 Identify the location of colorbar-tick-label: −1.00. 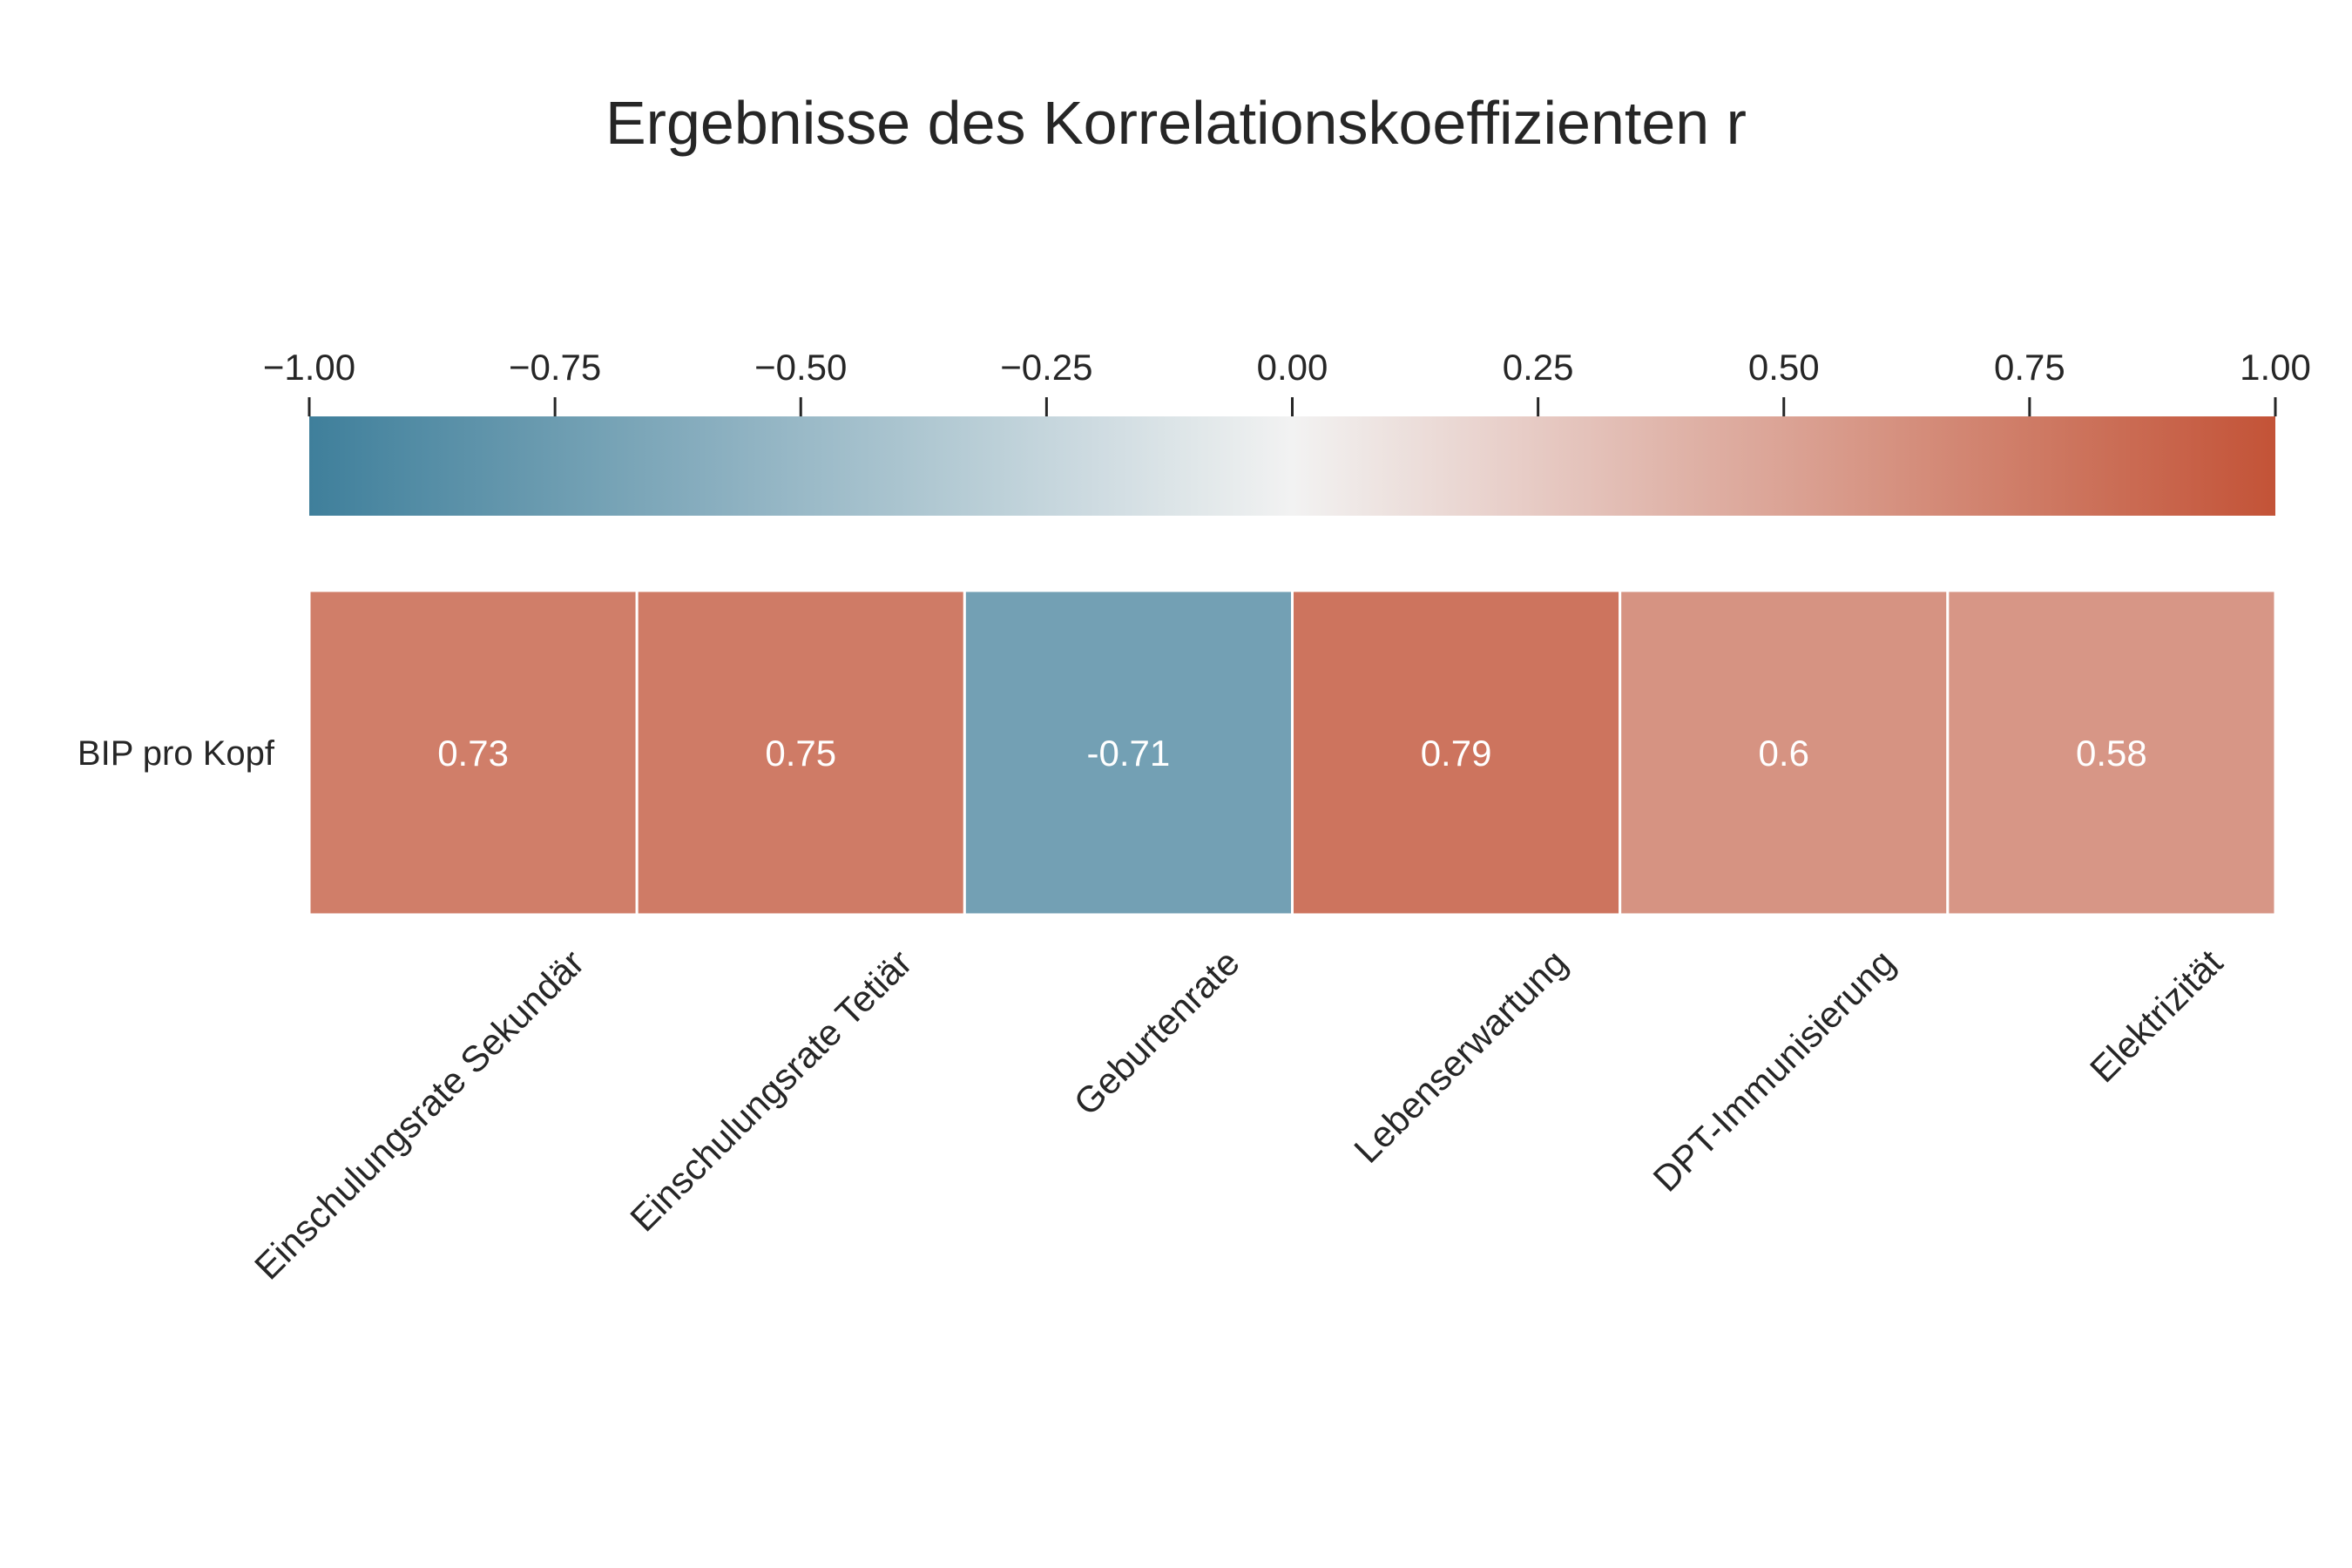
(309, 367).